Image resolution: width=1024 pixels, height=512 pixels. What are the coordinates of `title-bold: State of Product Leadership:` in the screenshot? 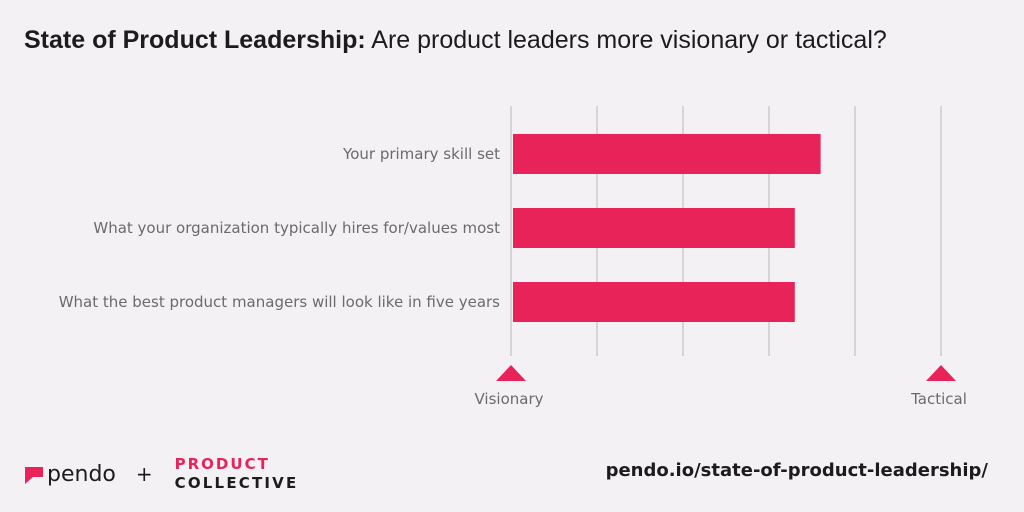 It's located at (195, 40).